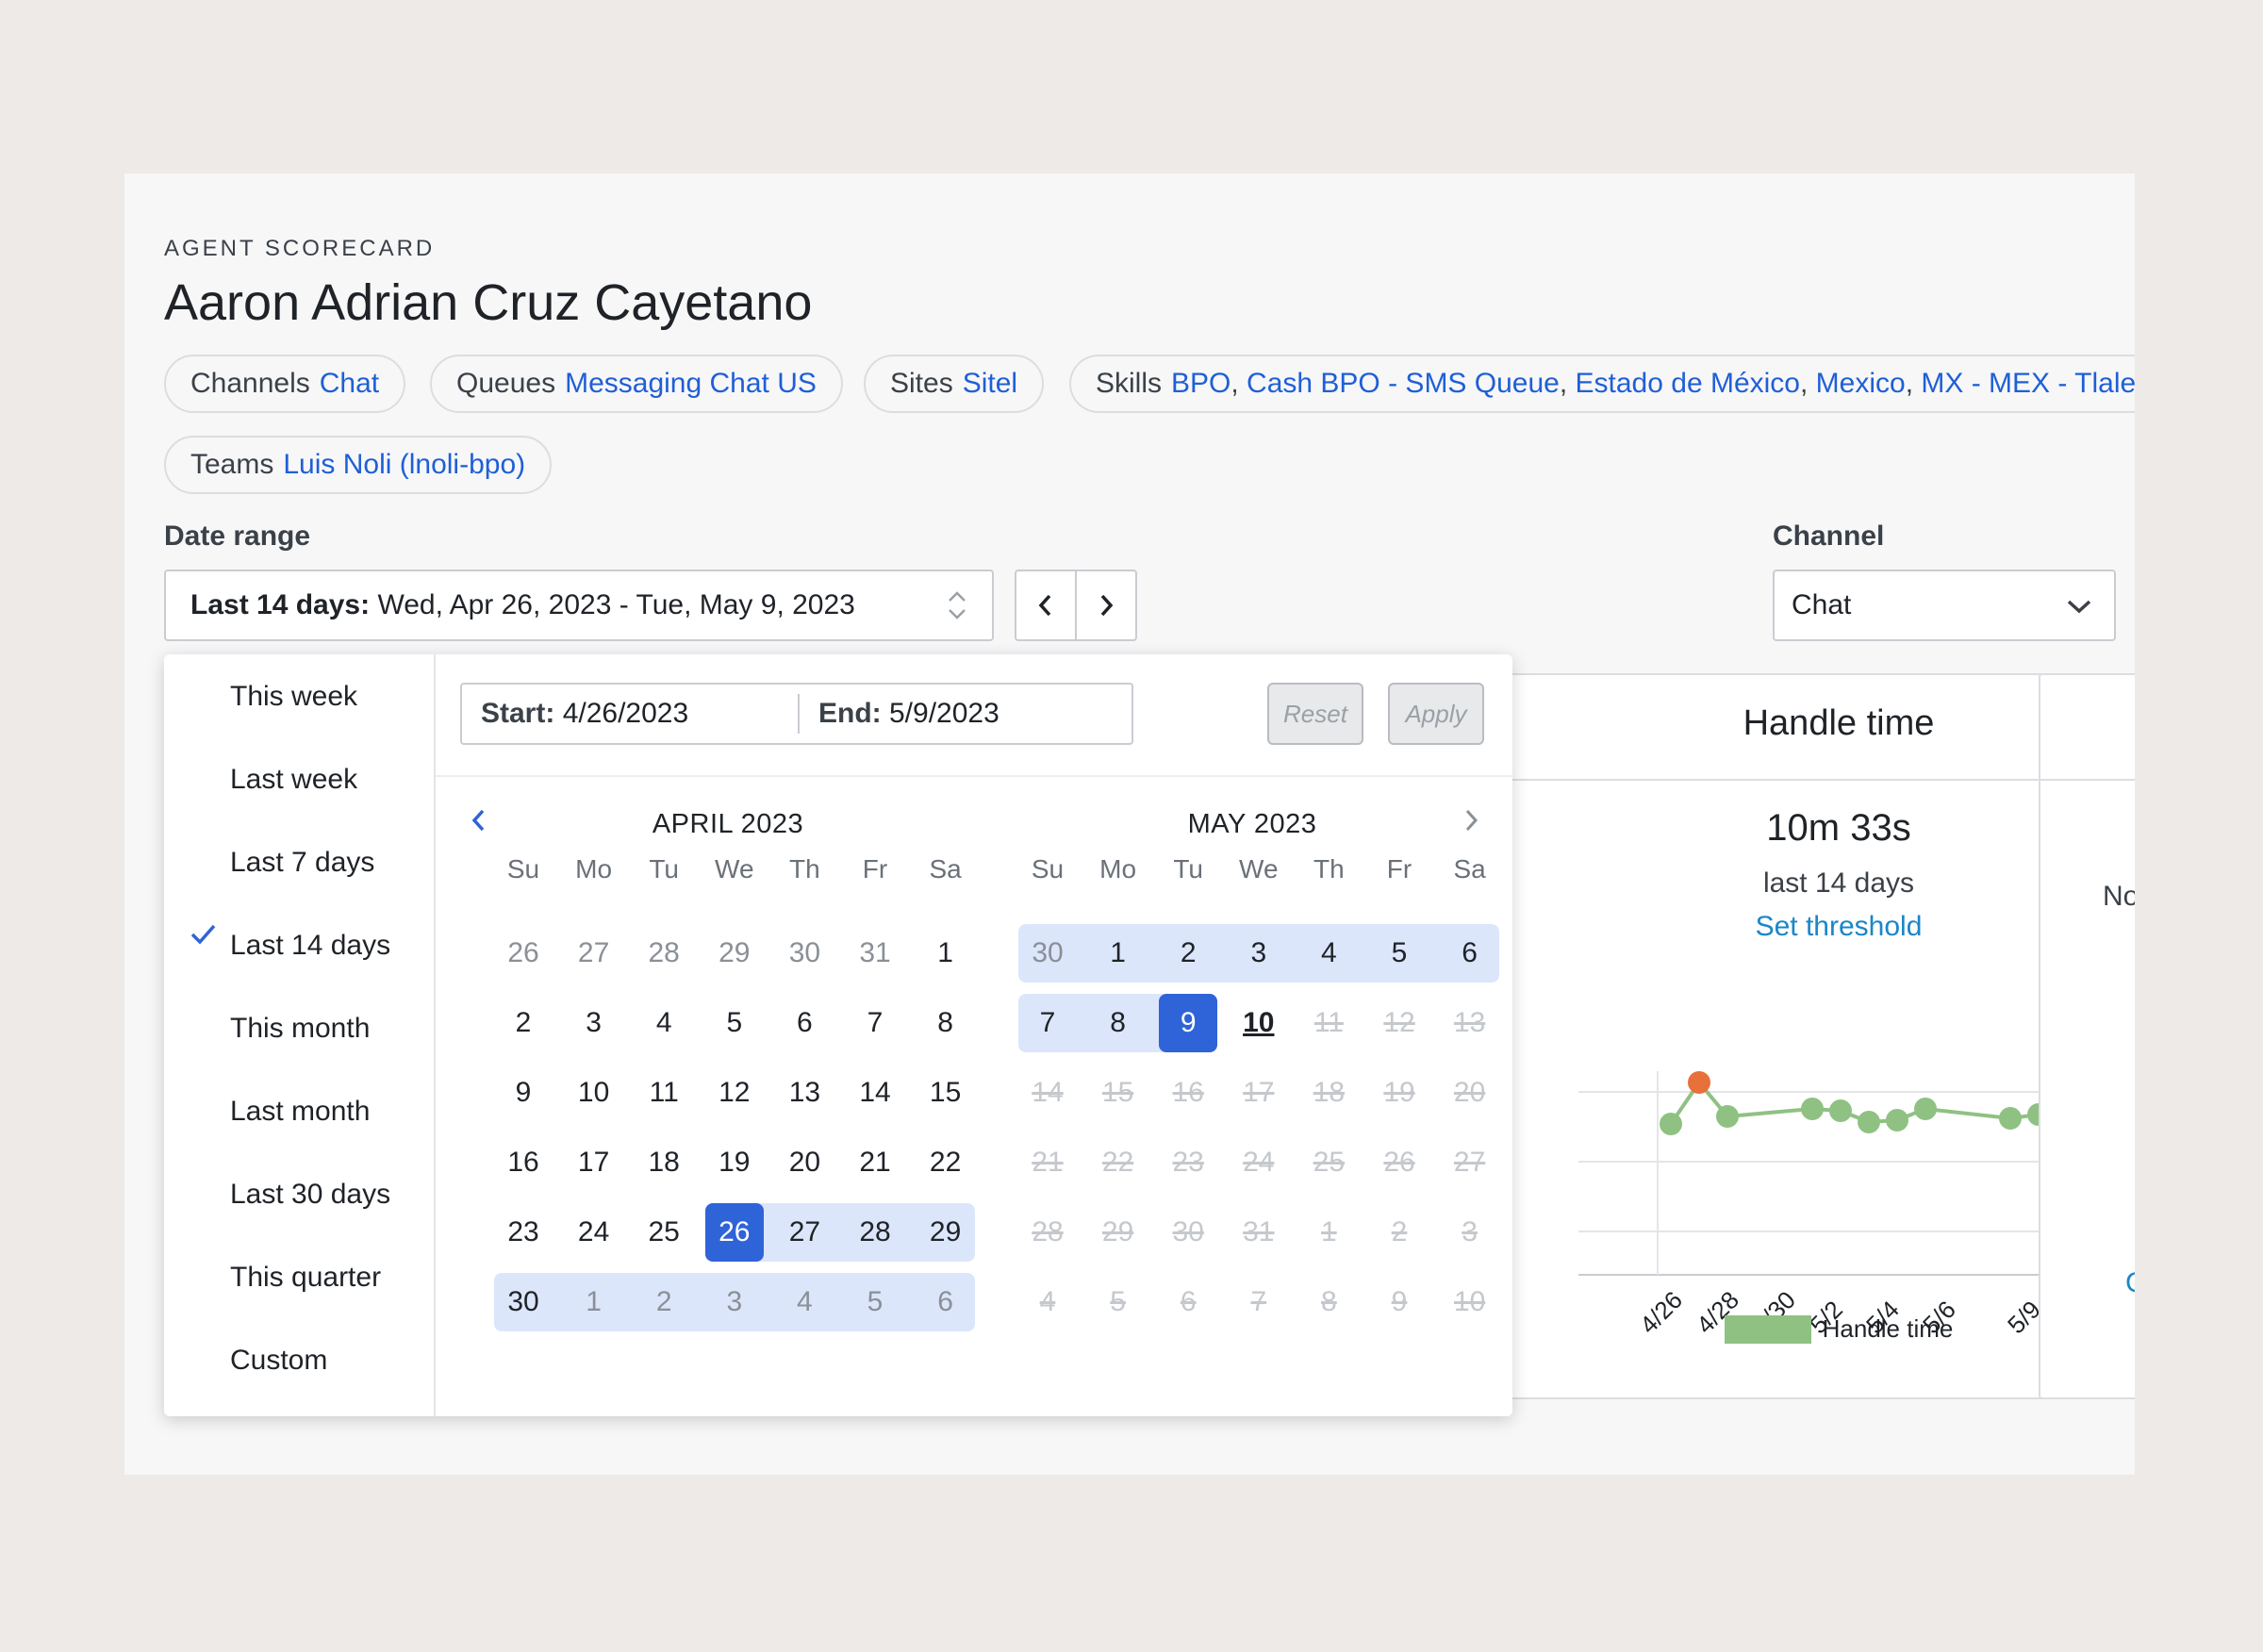 This screenshot has height=1652, width=2263. What do you see at coordinates (358, 465) in the screenshot?
I see `filter-chip-teams: Teams Luis Noli (lnoli-bpo)` at bounding box center [358, 465].